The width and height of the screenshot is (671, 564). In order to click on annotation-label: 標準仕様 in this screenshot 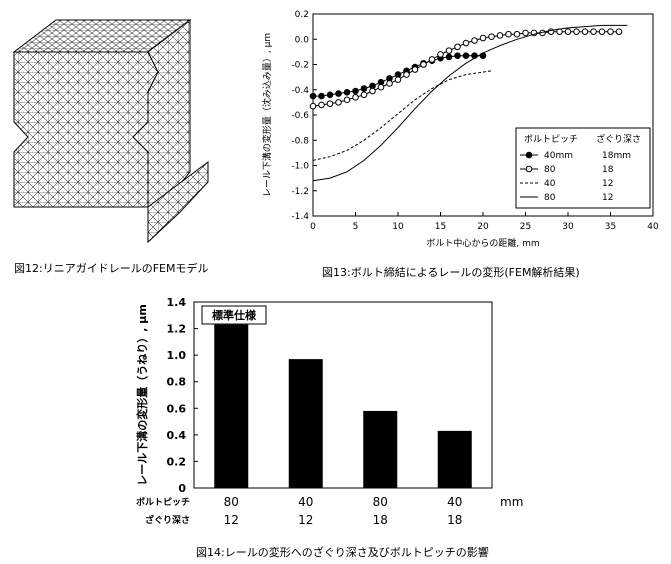, I will do `click(234, 315)`.